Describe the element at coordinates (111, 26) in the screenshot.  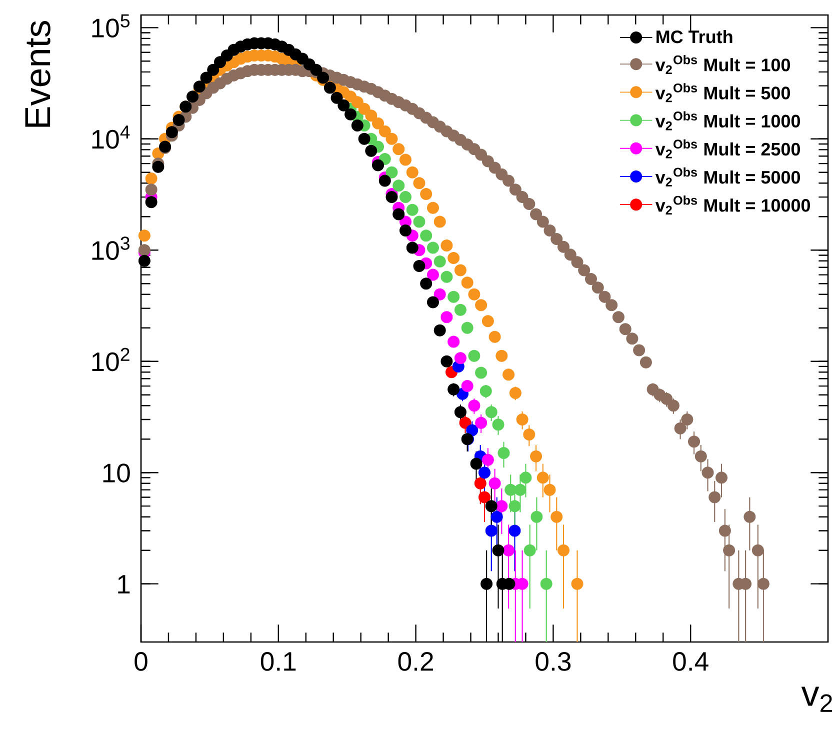
I see `y-tick-label: 10$^{5}$` at that location.